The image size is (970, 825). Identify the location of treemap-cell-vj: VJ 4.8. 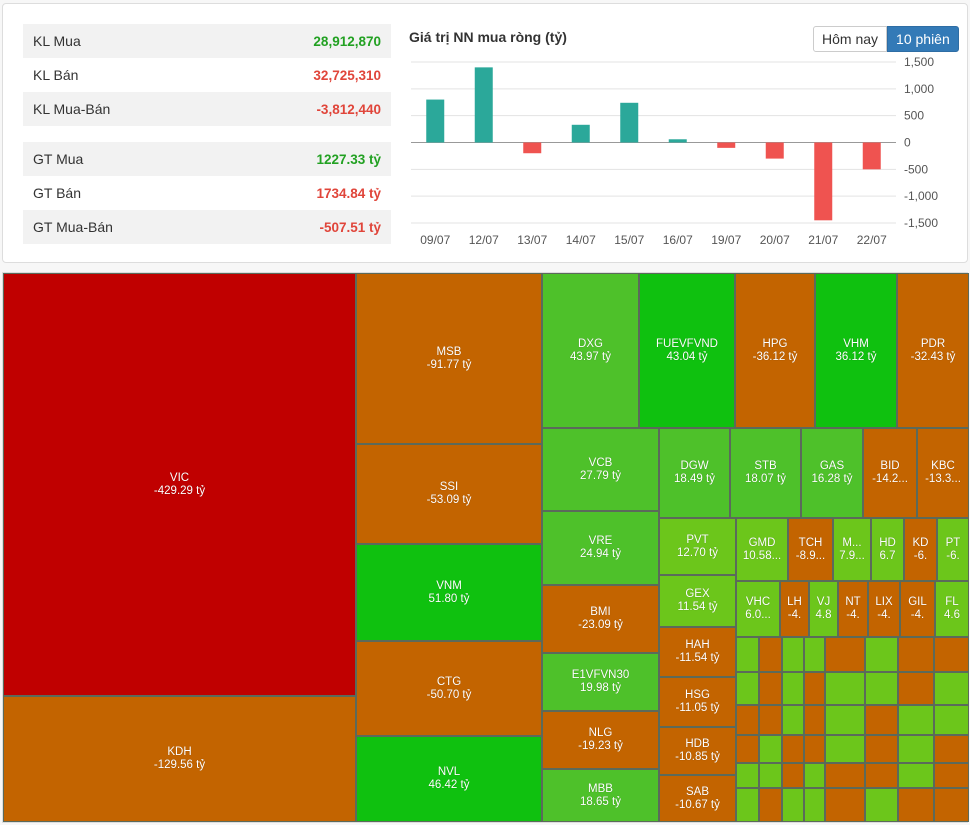
(823, 609).